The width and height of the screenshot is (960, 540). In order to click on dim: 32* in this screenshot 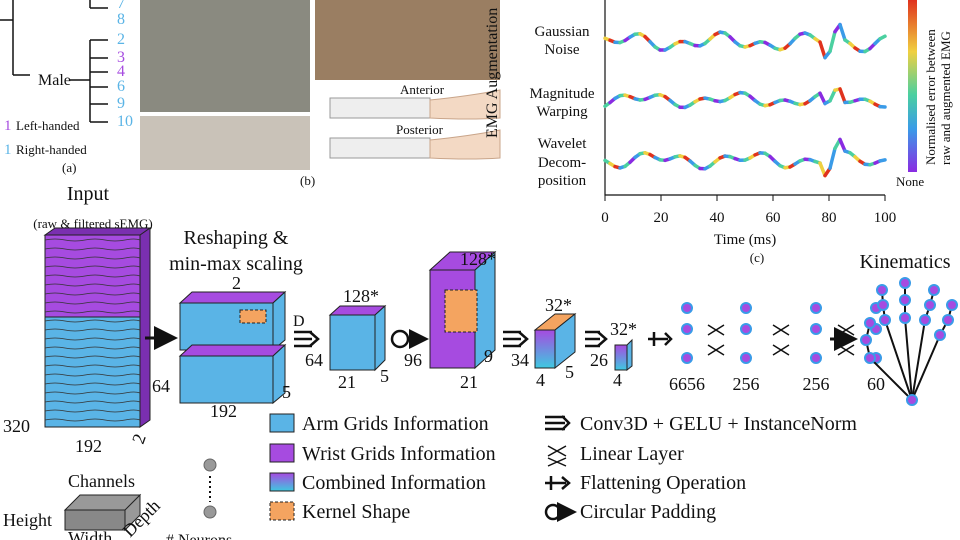, I will do `click(558, 305)`.